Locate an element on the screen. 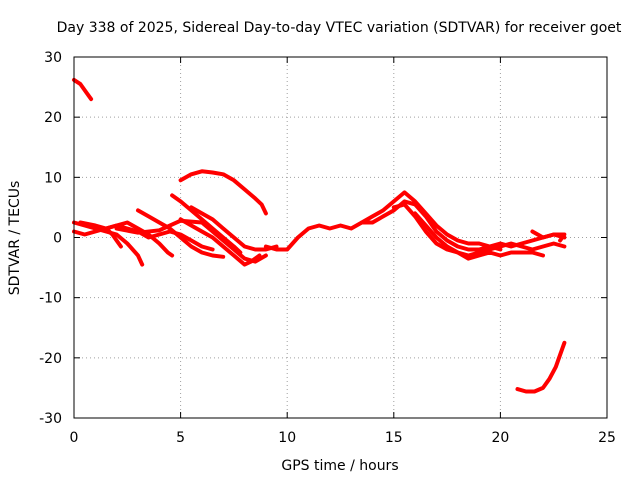 The image size is (640, 480). y-tick-label: -10 is located at coordinates (50, 299).